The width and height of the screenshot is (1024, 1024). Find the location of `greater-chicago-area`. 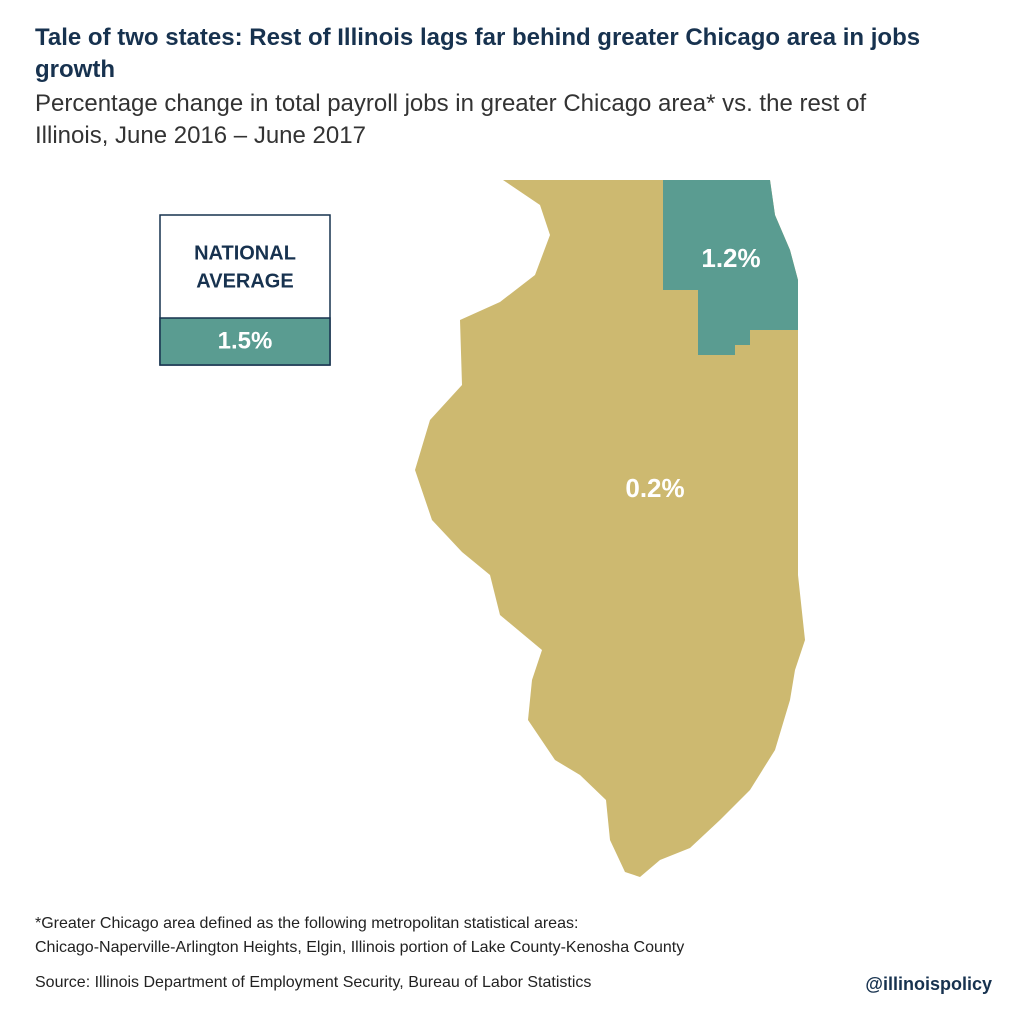

greater-chicago-area is located at coordinates (730, 267).